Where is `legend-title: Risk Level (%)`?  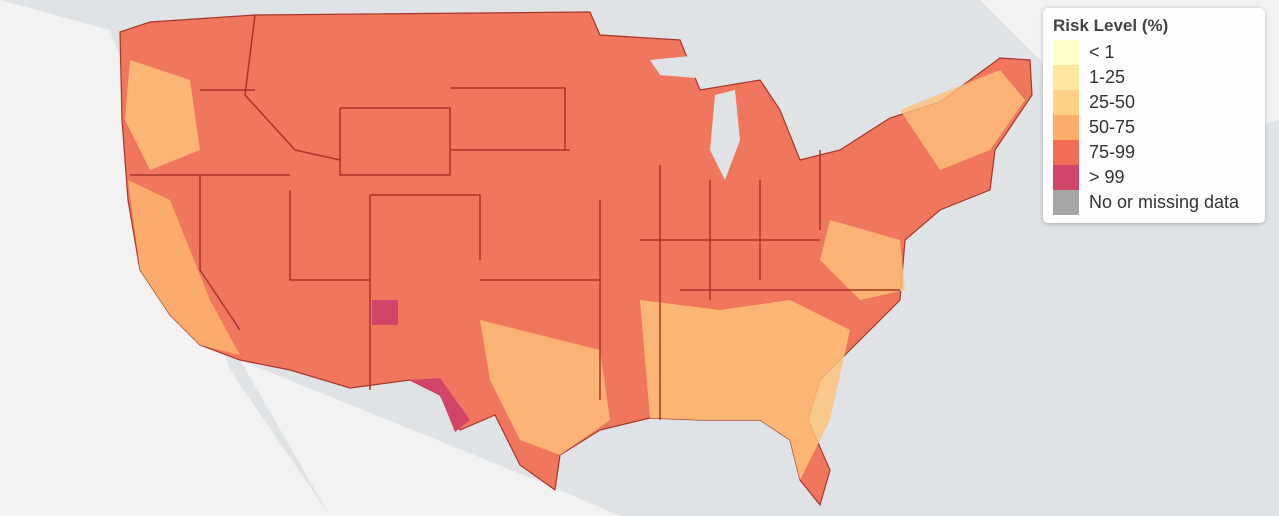
legend-title: Risk Level (%) is located at coordinates (1111, 25).